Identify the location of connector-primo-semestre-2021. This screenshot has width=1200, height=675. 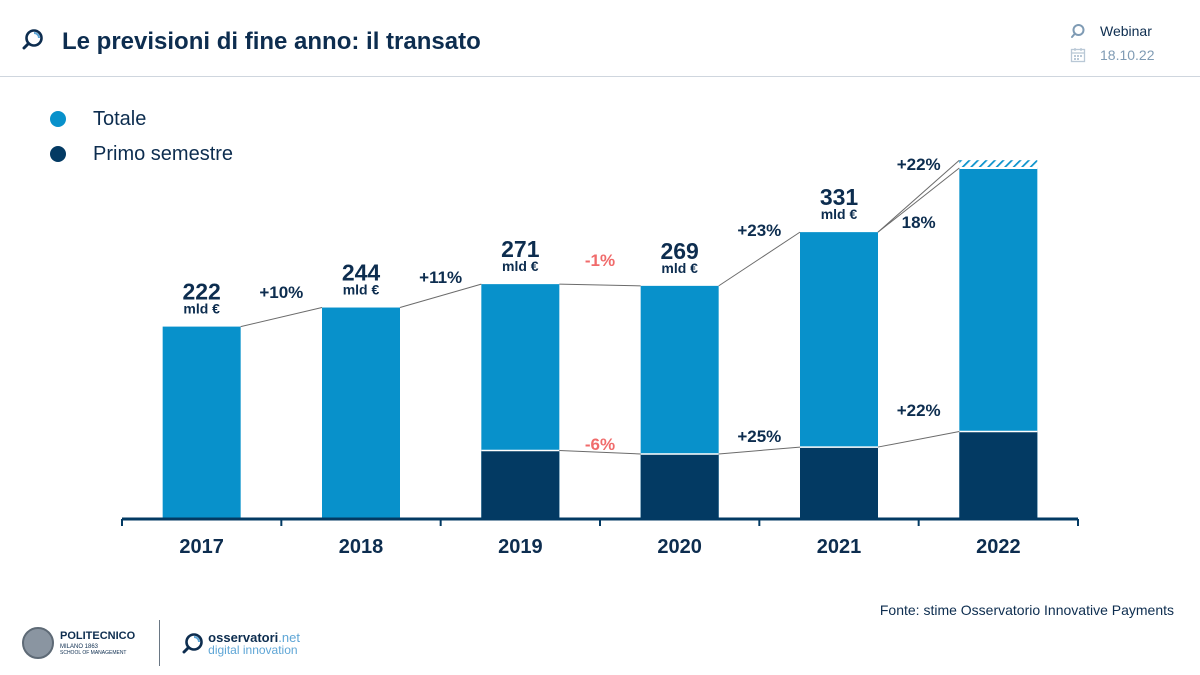
(918, 439).